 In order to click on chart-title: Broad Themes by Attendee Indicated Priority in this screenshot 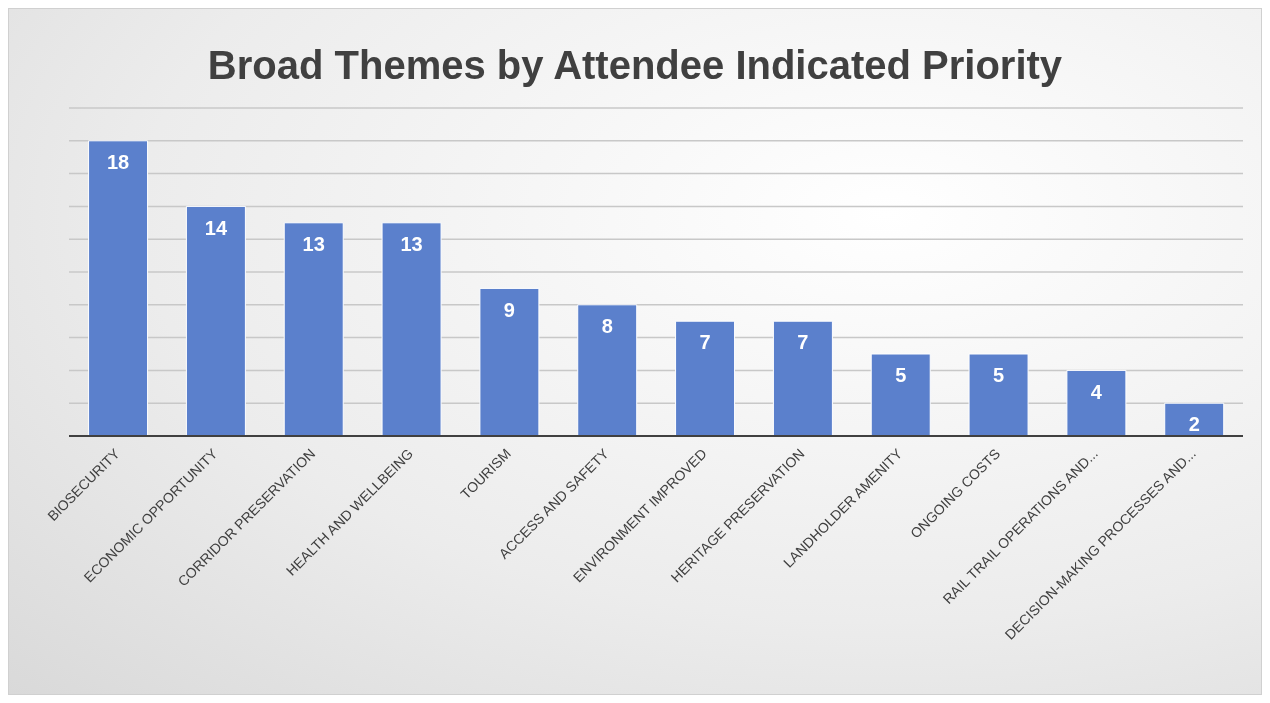, I will do `click(635, 65)`.